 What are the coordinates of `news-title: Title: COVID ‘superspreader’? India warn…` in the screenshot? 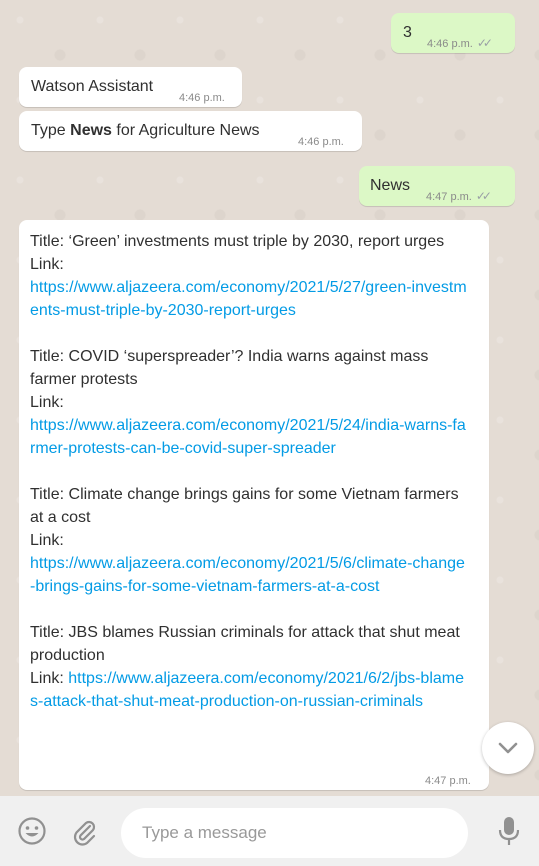 It's located at (229, 368).